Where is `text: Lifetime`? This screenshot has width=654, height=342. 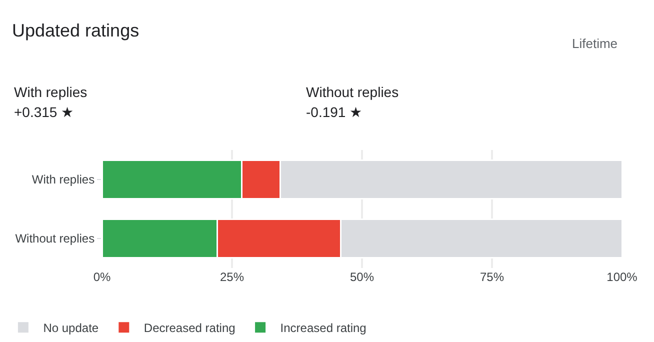
text: Lifetime is located at coordinates (595, 43).